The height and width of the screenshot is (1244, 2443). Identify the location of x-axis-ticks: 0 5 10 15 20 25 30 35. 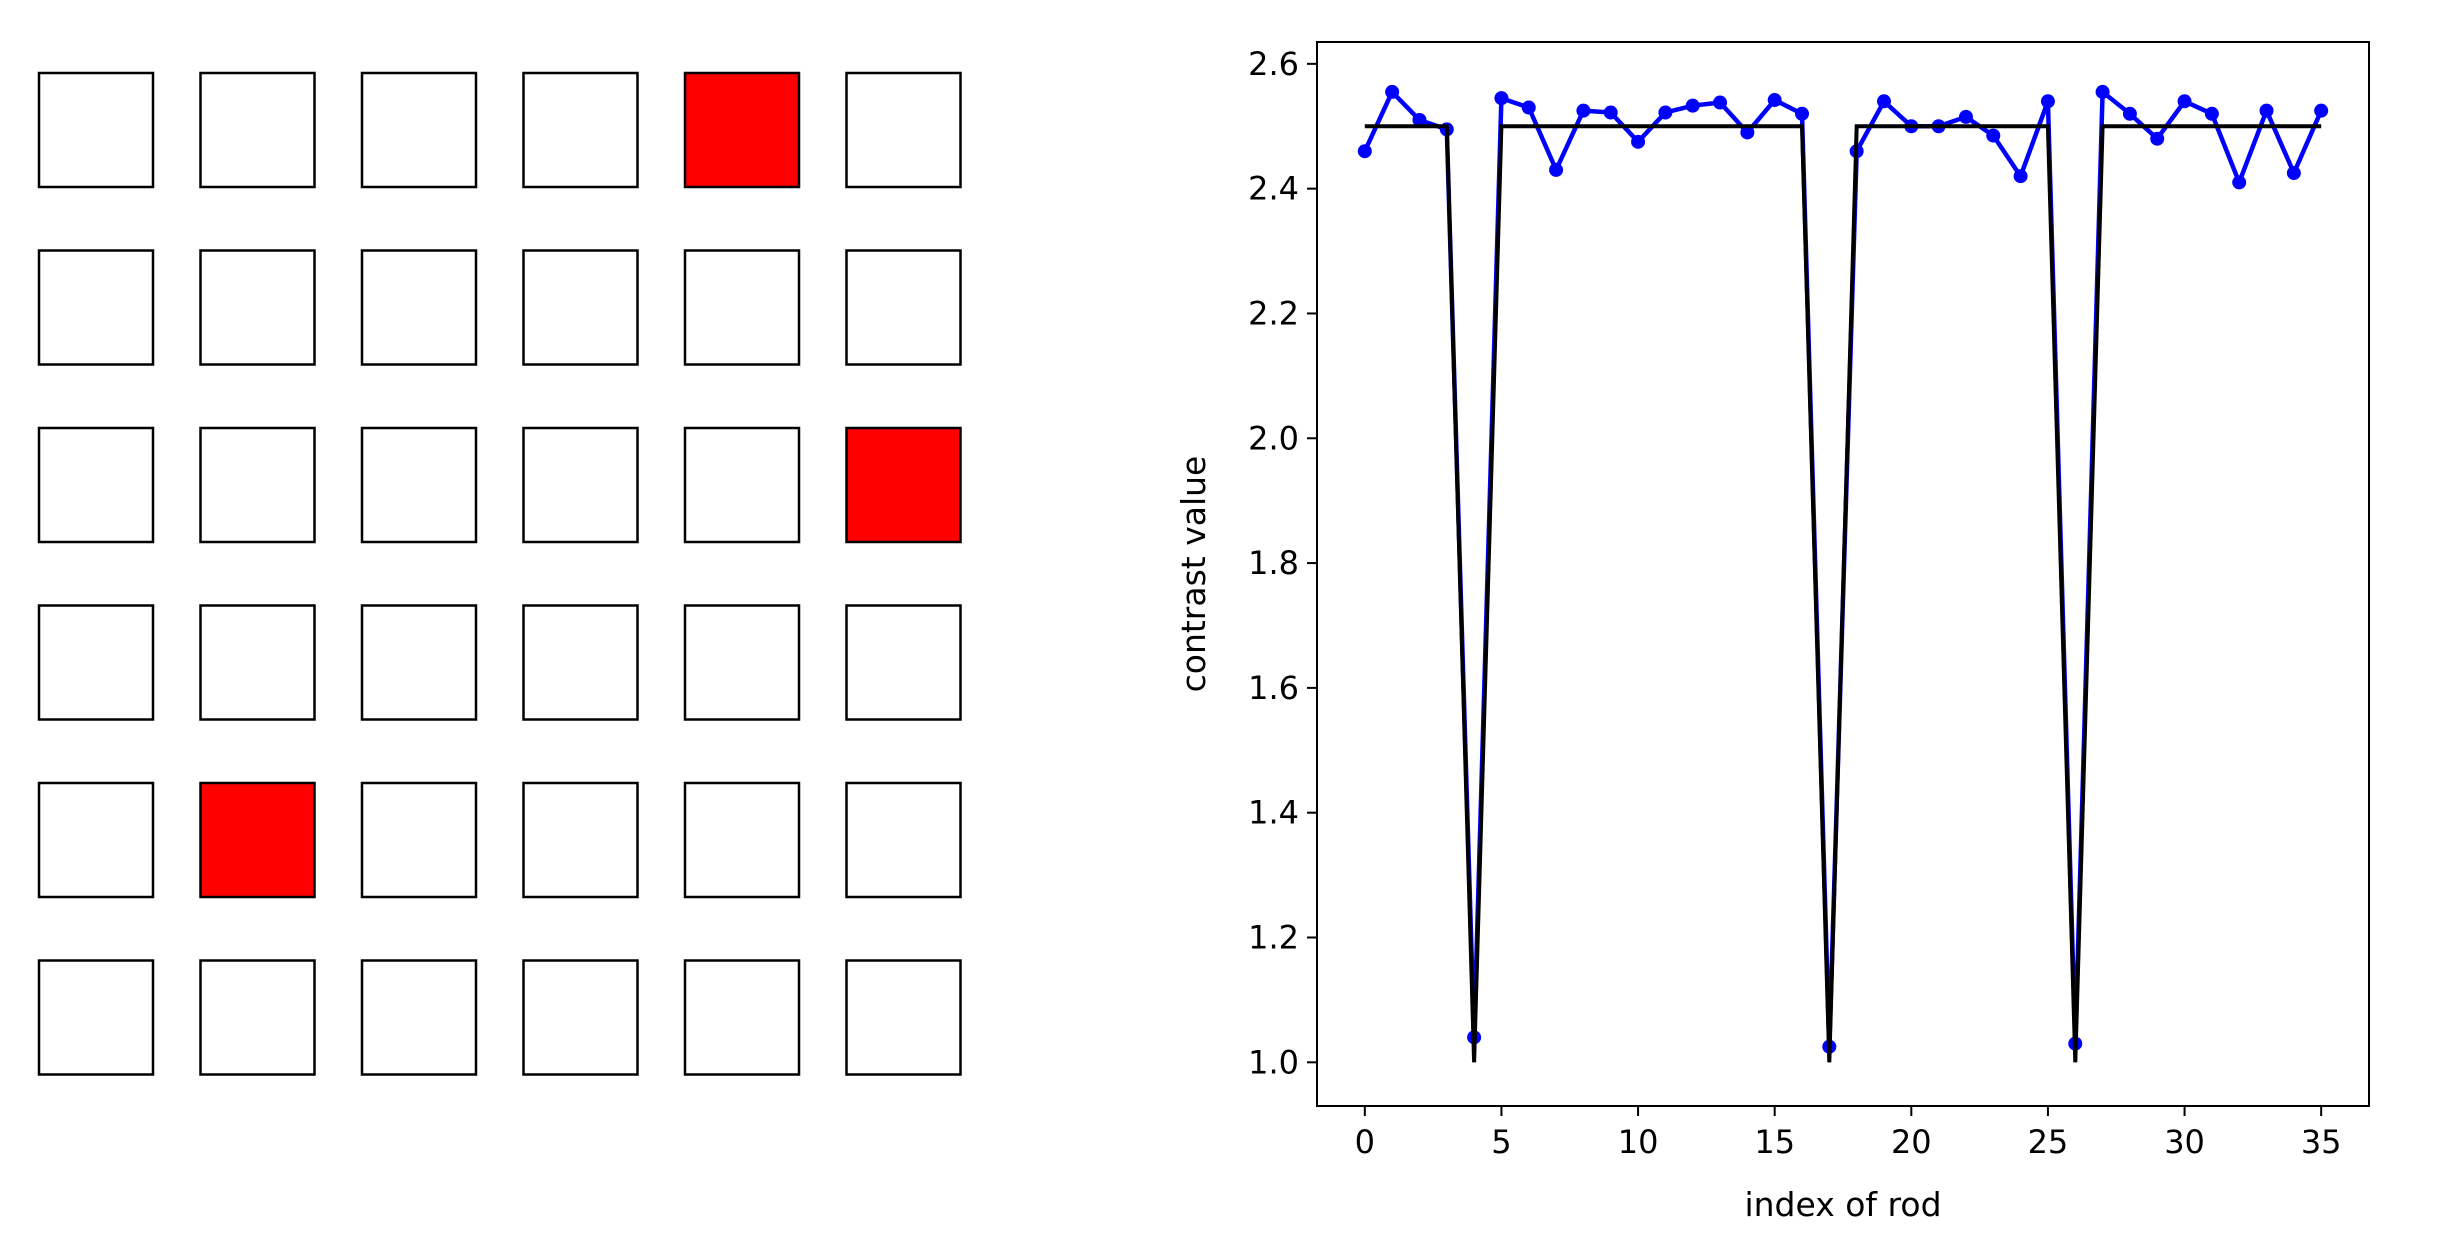
(1848, 1133).